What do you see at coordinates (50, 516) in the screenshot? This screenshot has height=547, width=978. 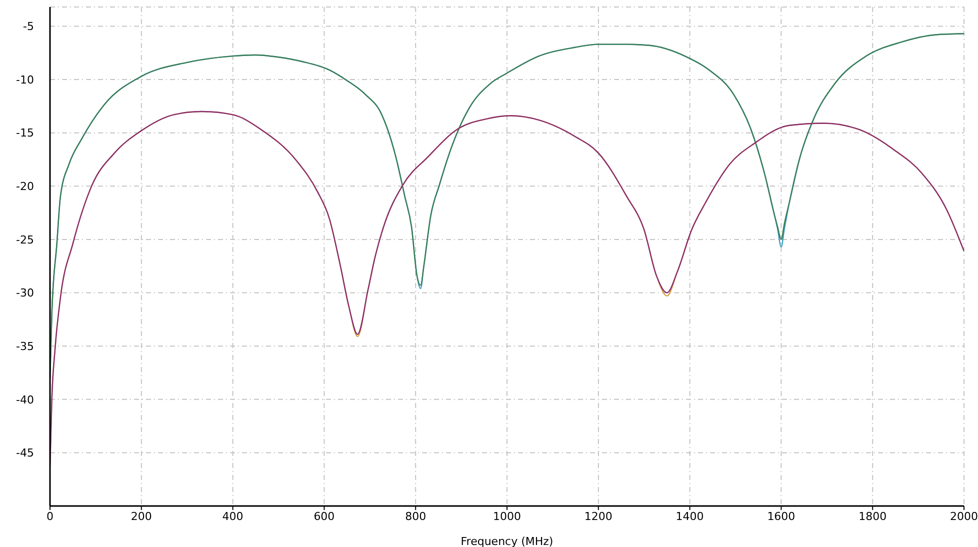 I see `x-tick-label: 0` at bounding box center [50, 516].